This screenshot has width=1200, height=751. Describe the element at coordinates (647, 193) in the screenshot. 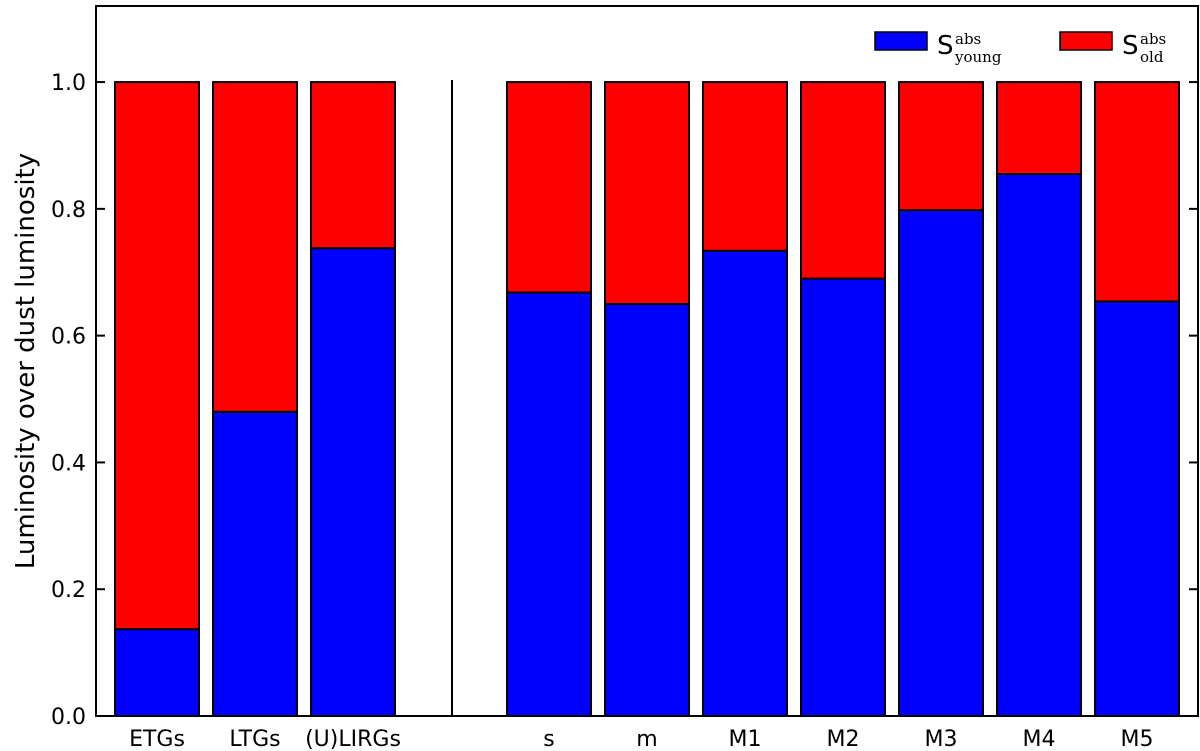

I see `bar-old-m` at that location.